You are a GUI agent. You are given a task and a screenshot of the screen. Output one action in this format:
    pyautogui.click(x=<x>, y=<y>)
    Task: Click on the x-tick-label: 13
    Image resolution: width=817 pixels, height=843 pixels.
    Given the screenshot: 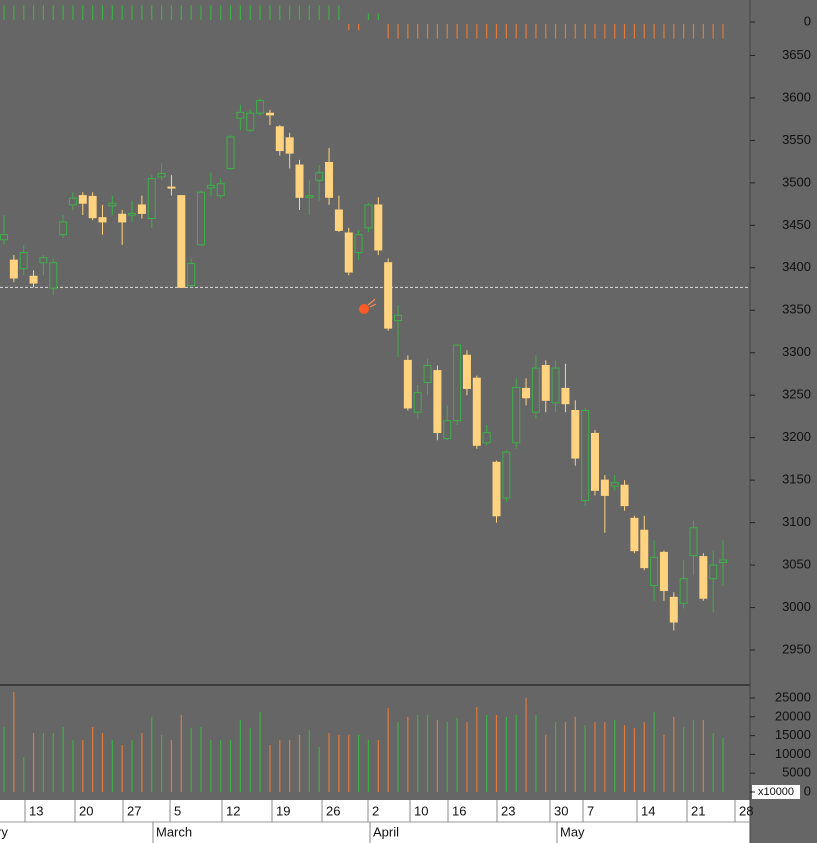 What is the action you would take?
    pyautogui.click(x=36, y=810)
    